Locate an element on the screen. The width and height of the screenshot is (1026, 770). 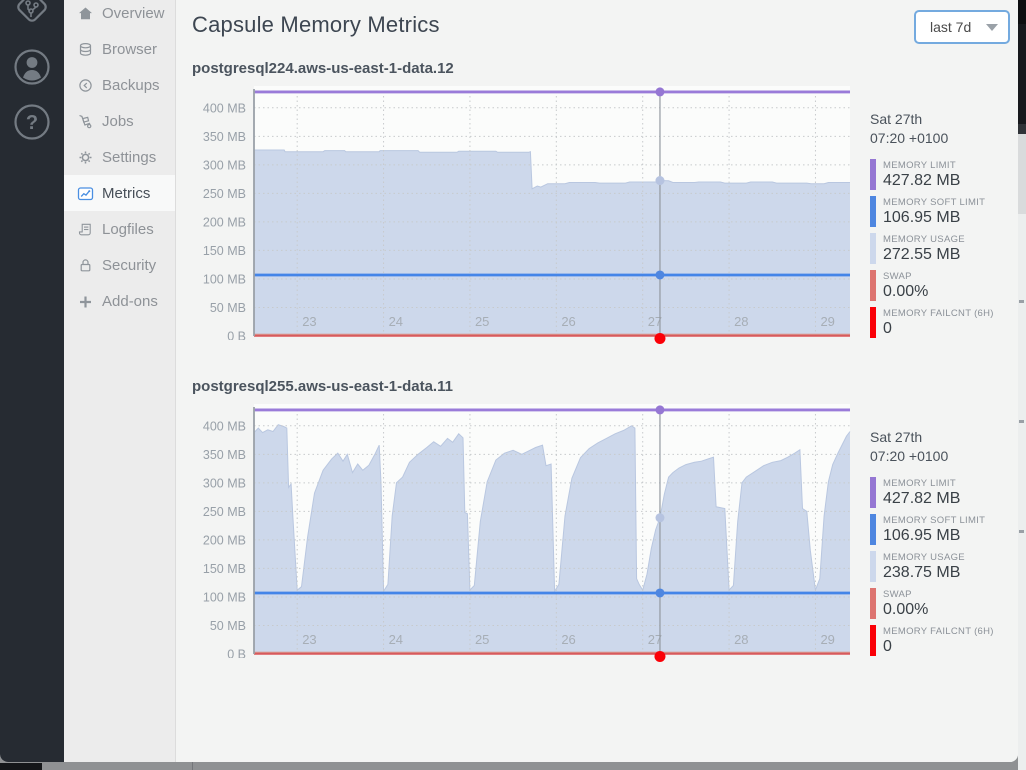
restore-clock-icon is located at coordinates (85, 85).